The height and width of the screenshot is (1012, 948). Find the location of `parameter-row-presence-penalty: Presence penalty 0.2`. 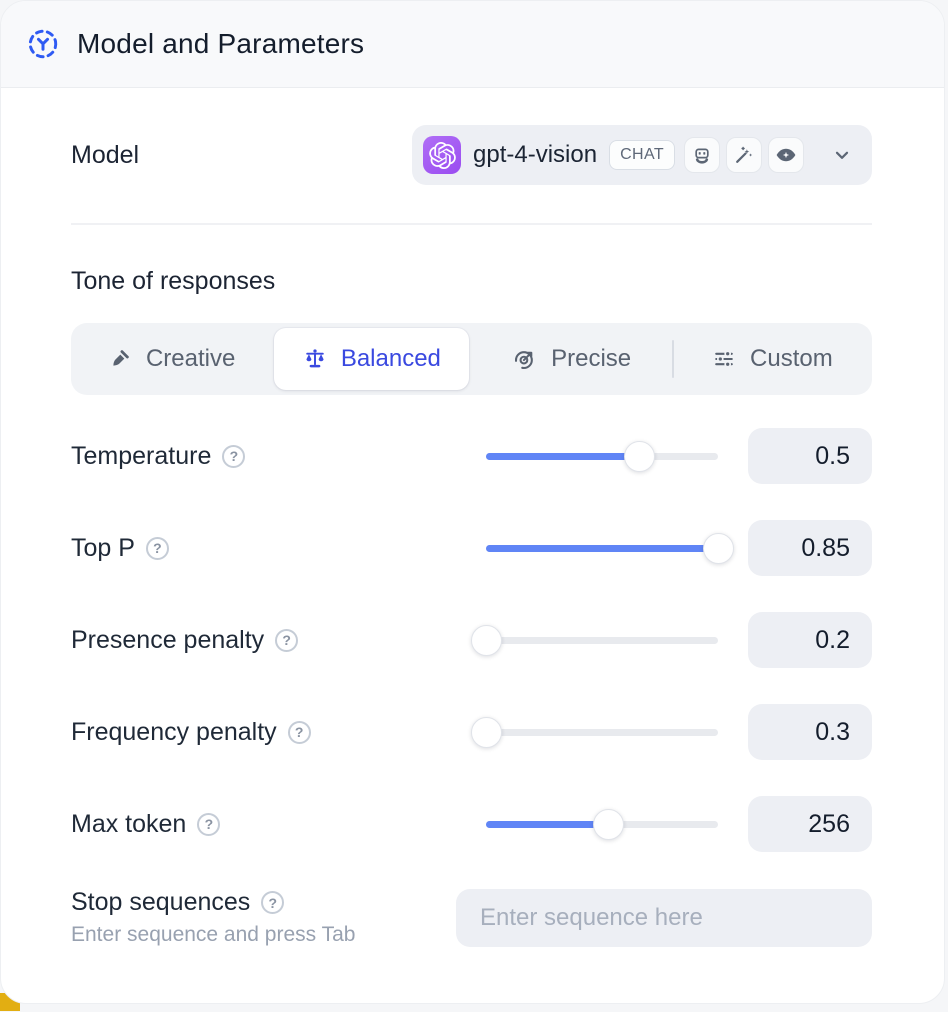

parameter-row-presence-penalty: Presence penalty 0.2 is located at coordinates (471, 640).